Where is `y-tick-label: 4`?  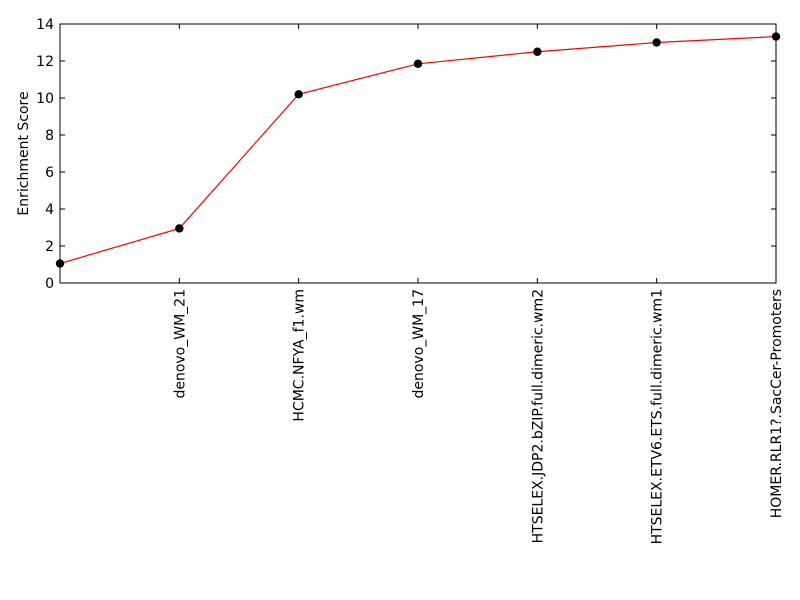
y-tick-label: 4 is located at coordinates (49, 210).